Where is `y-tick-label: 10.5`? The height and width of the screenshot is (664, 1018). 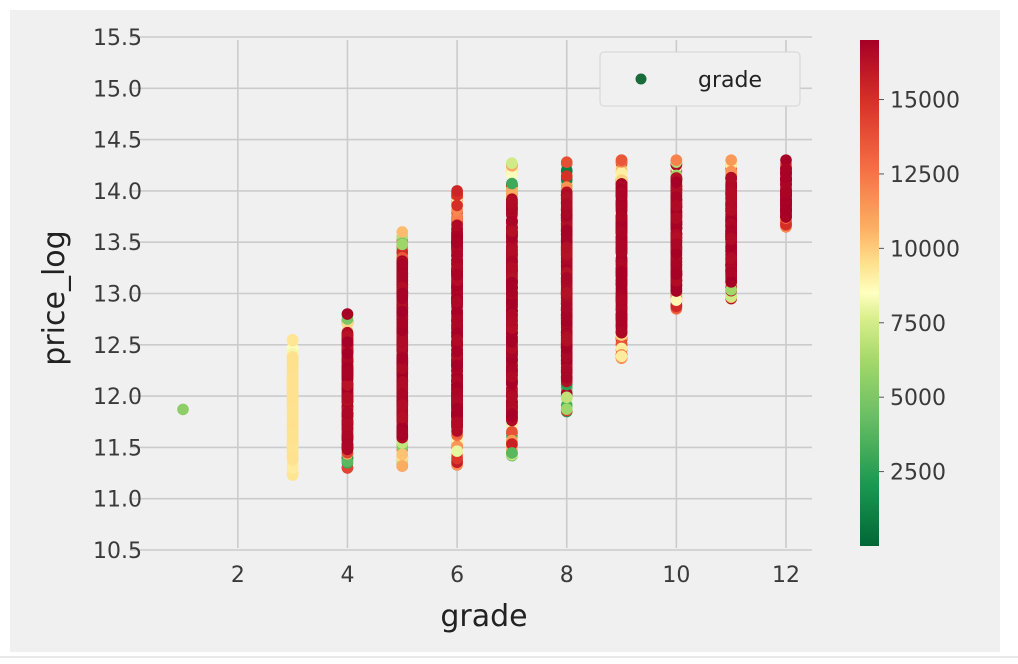
y-tick-label: 10.5 is located at coordinates (117, 551).